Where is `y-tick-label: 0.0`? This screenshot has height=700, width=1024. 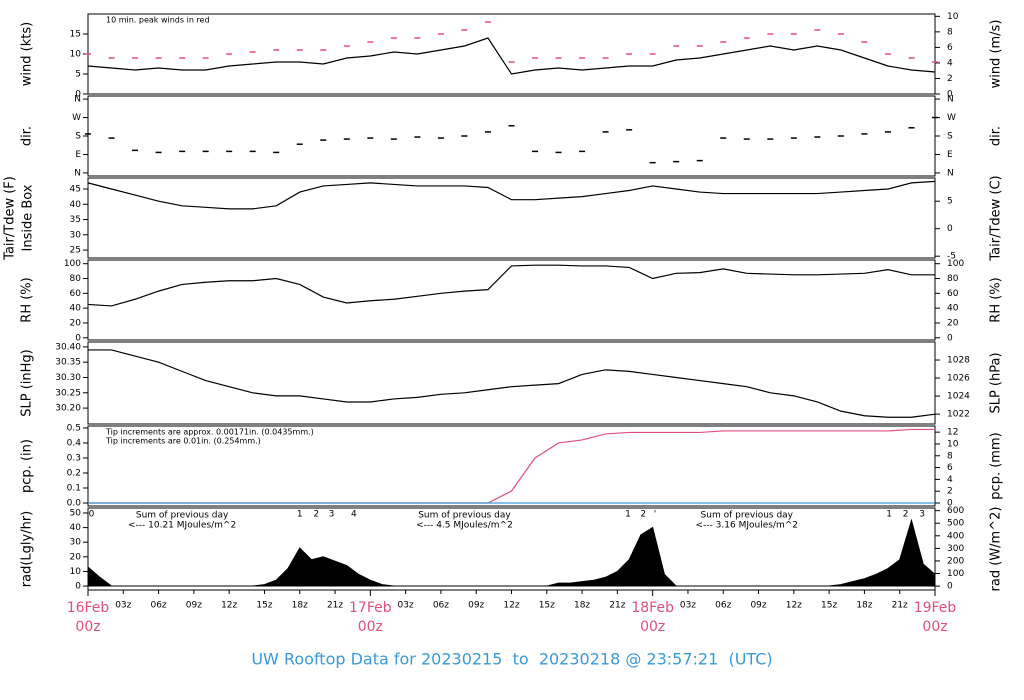 y-tick-label: 0.0 is located at coordinates (74, 503).